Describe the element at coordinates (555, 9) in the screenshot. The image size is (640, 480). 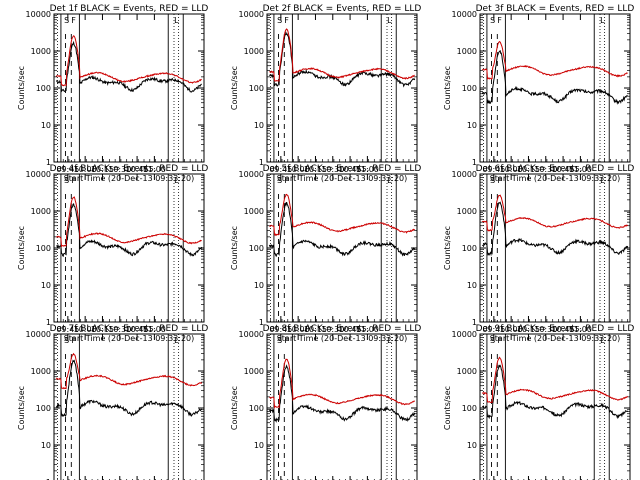
I see `panel-title: Det 3f BLACK = Events, RED = LLD` at that location.